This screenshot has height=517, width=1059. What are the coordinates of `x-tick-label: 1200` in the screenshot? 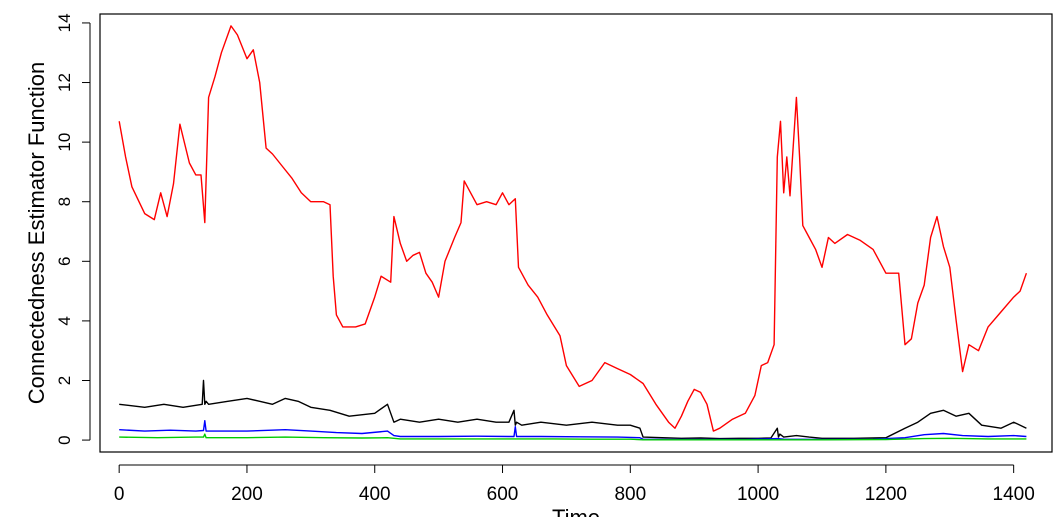 It's located at (886, 494).